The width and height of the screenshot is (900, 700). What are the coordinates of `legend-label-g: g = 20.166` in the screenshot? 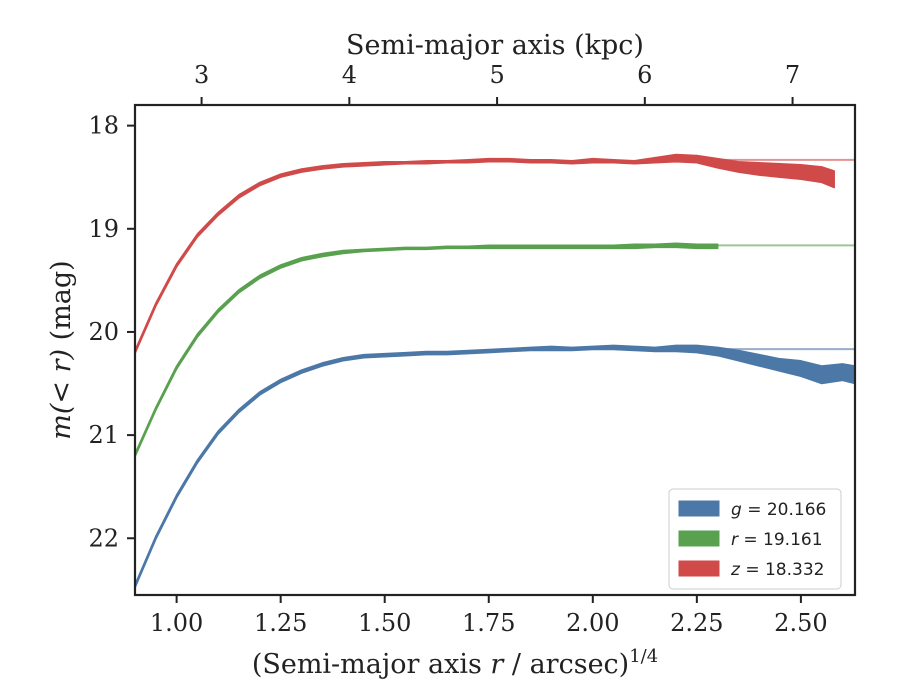 It's located at (778, 510).